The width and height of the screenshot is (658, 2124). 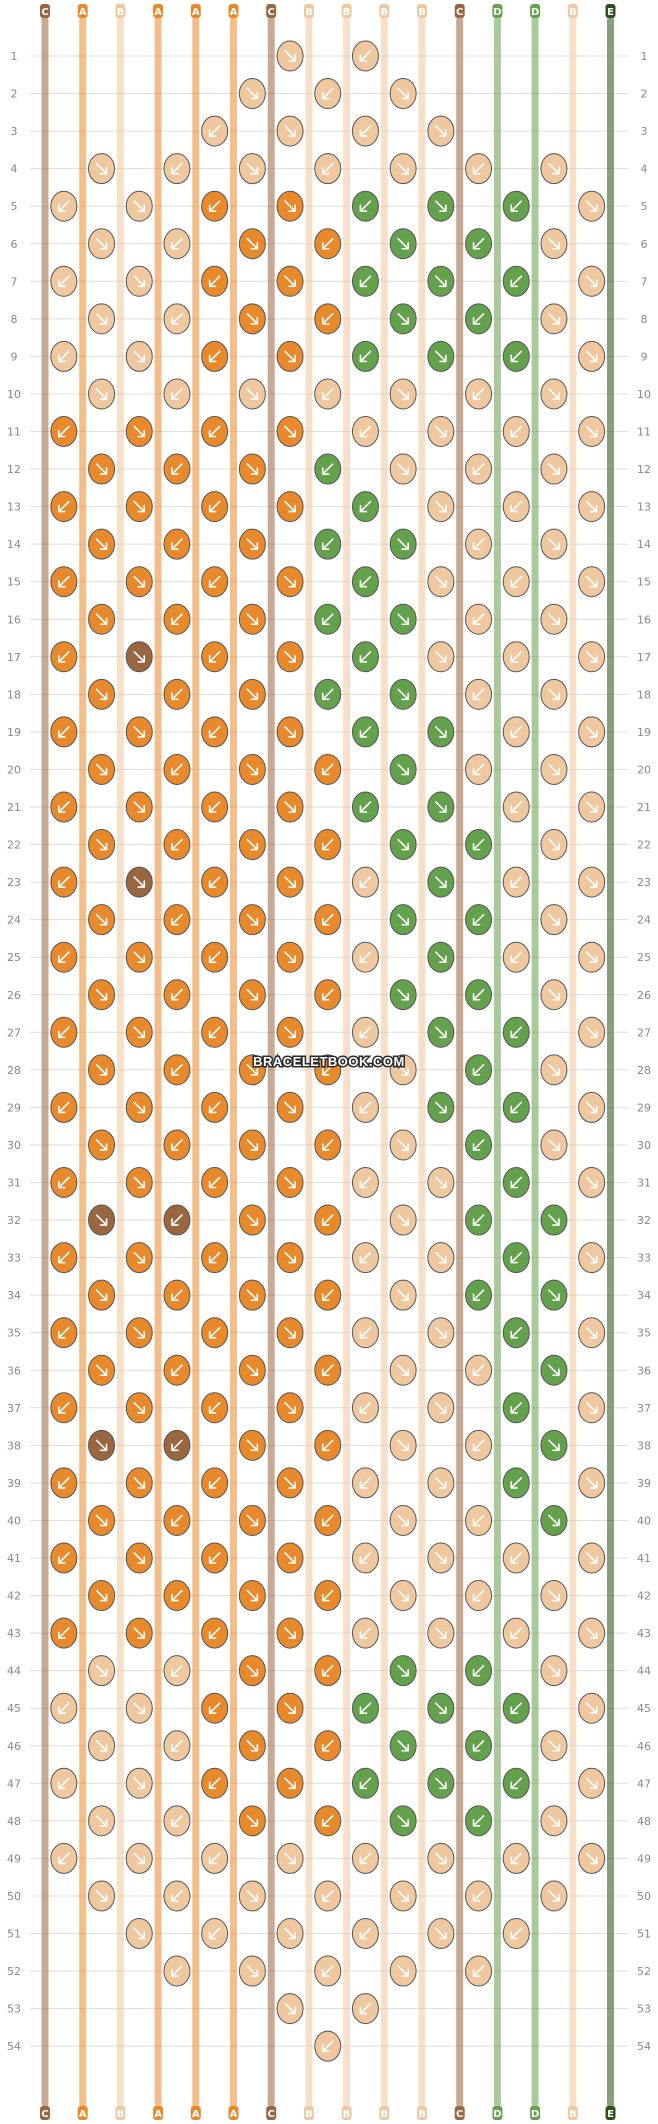 What do you see at coordinates (644, 356) in the screenshot?
I see `row-number-right: 9` at bounding box center [644, 356].